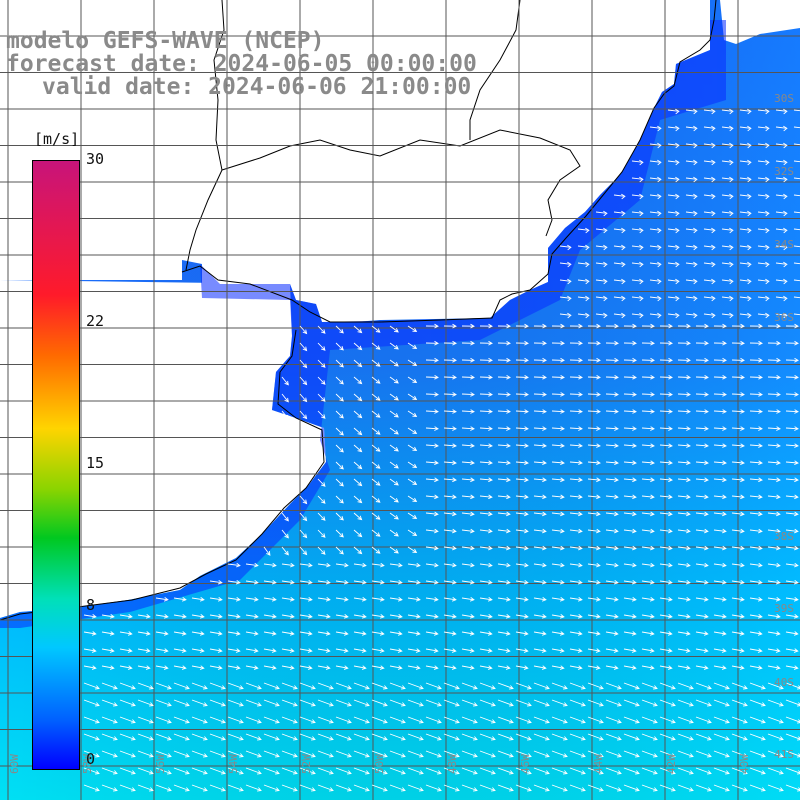 The height and width of the screenshot is (804, 800). I want to click on lat-label: 39S, so click(784, 608).